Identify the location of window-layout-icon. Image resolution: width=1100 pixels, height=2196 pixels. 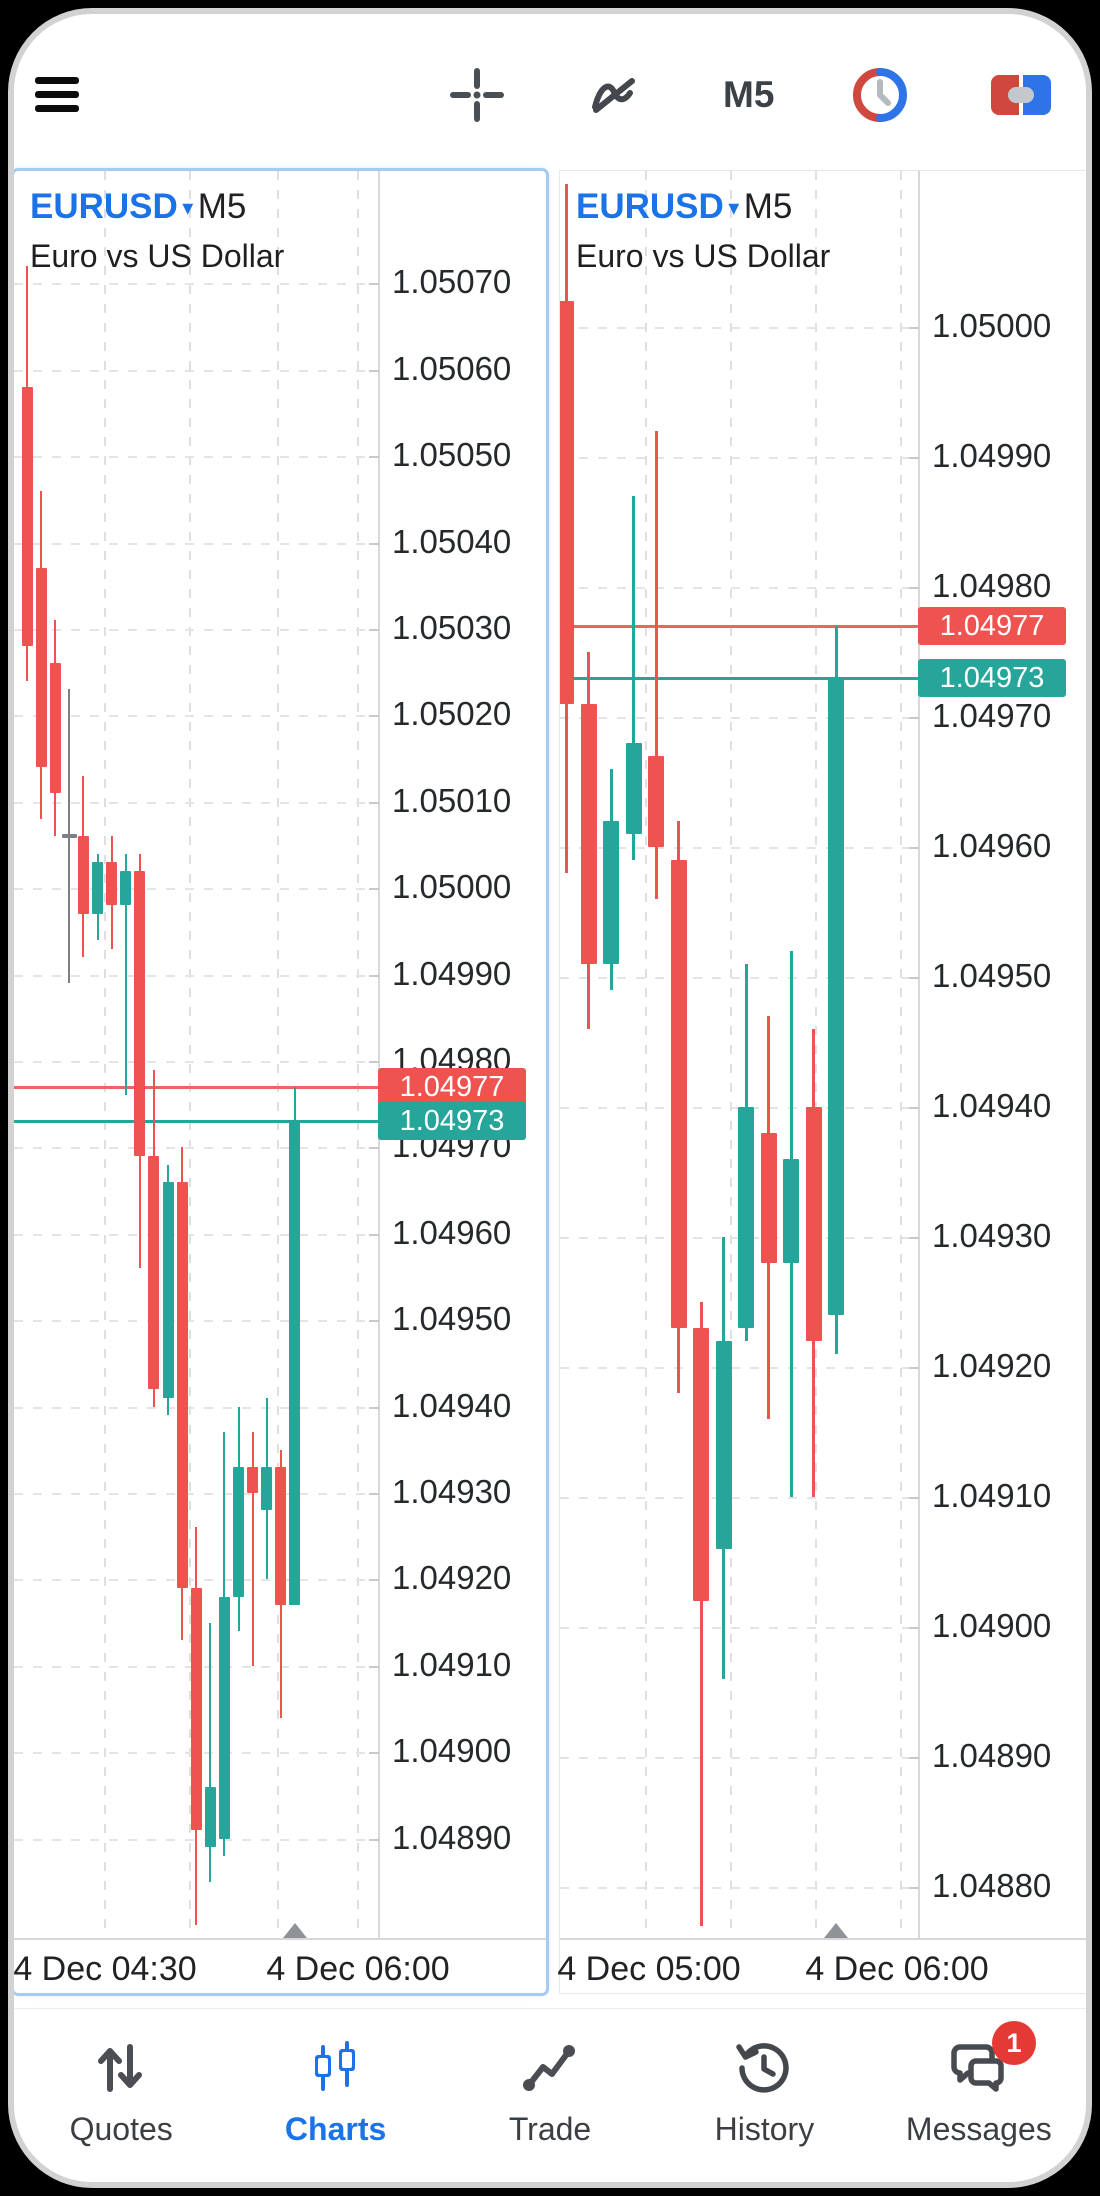
(1021, 95).